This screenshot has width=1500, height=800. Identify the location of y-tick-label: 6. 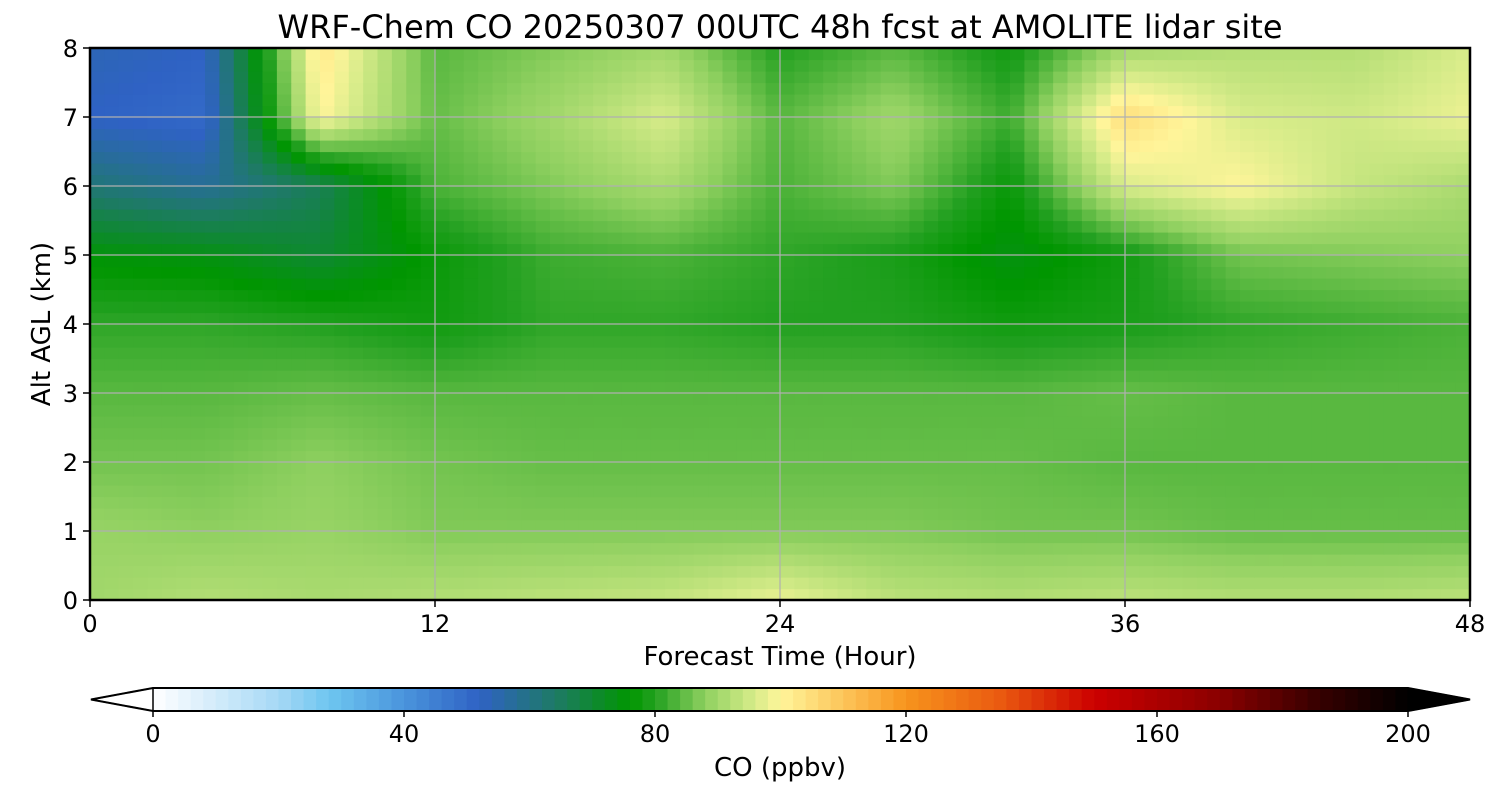
(70, 187).